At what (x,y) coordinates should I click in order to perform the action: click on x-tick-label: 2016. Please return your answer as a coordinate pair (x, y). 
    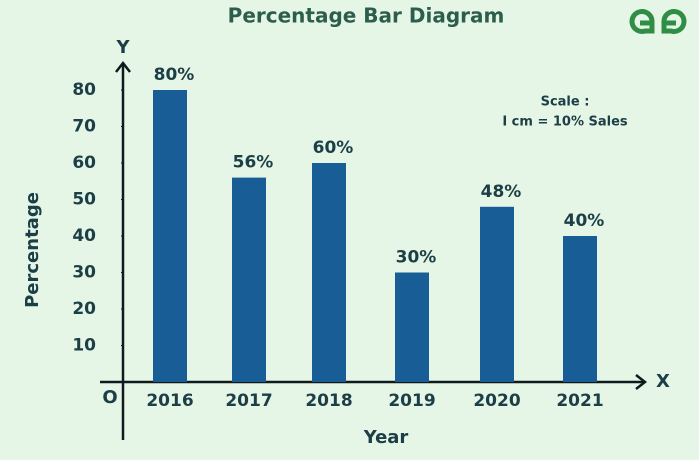
    Looking at the image, I should click on (169, 401).